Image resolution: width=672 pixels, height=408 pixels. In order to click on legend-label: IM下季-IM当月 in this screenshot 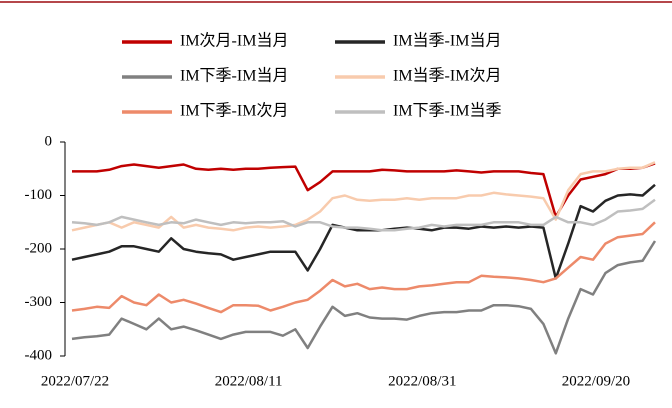, I will do `click(234, 76)`.